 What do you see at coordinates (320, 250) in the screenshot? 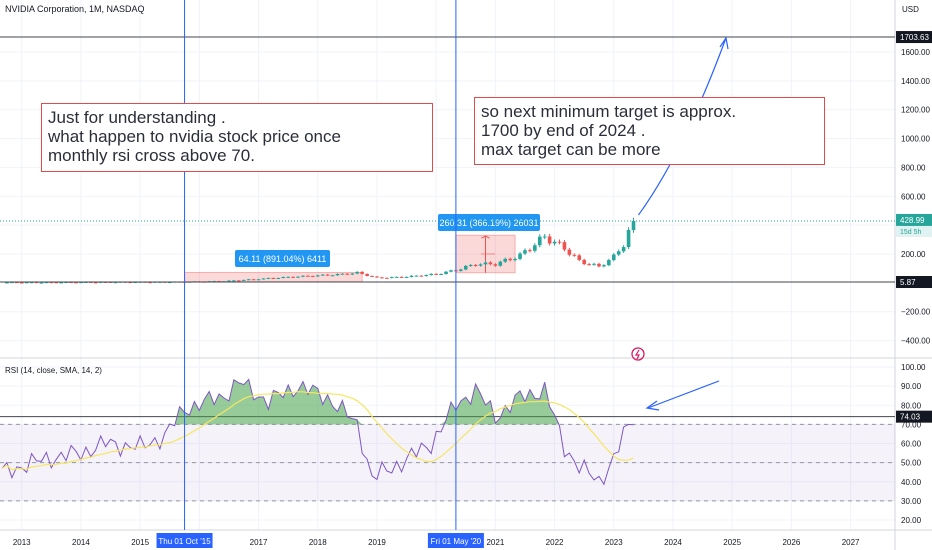
I see `candles-group` at bounding box center [320, 250].